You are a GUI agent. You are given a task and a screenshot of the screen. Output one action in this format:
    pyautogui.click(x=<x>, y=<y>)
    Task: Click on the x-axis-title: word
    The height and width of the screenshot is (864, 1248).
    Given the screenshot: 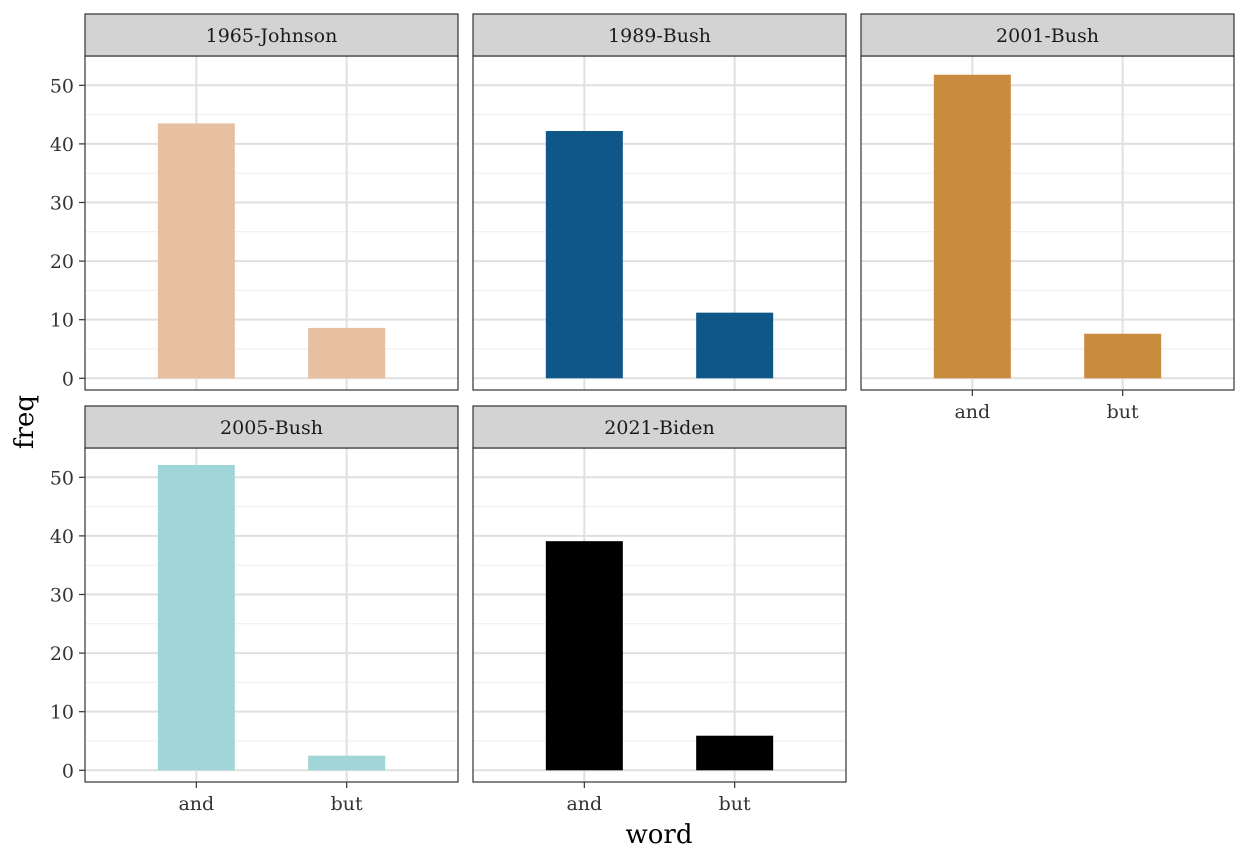 What is the action you would take?
    pyautogui.click(x=659, y=835)
    